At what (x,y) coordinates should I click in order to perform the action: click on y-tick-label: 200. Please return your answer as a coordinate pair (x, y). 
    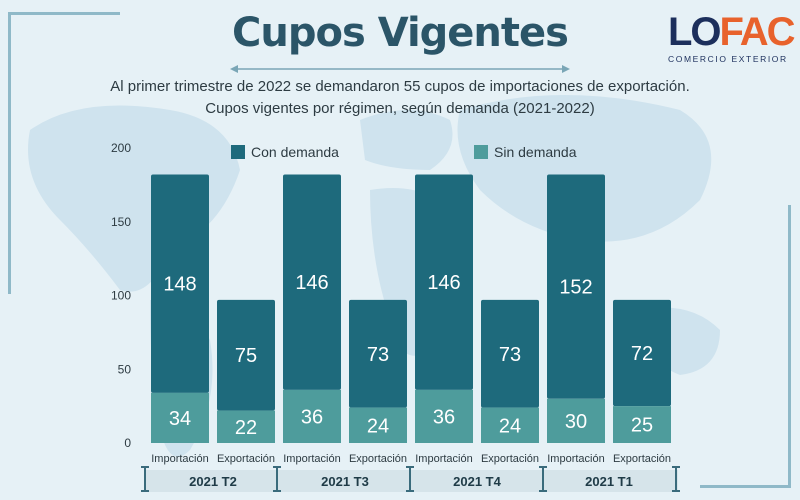
    Looking at the image, I should click on (121, 148).